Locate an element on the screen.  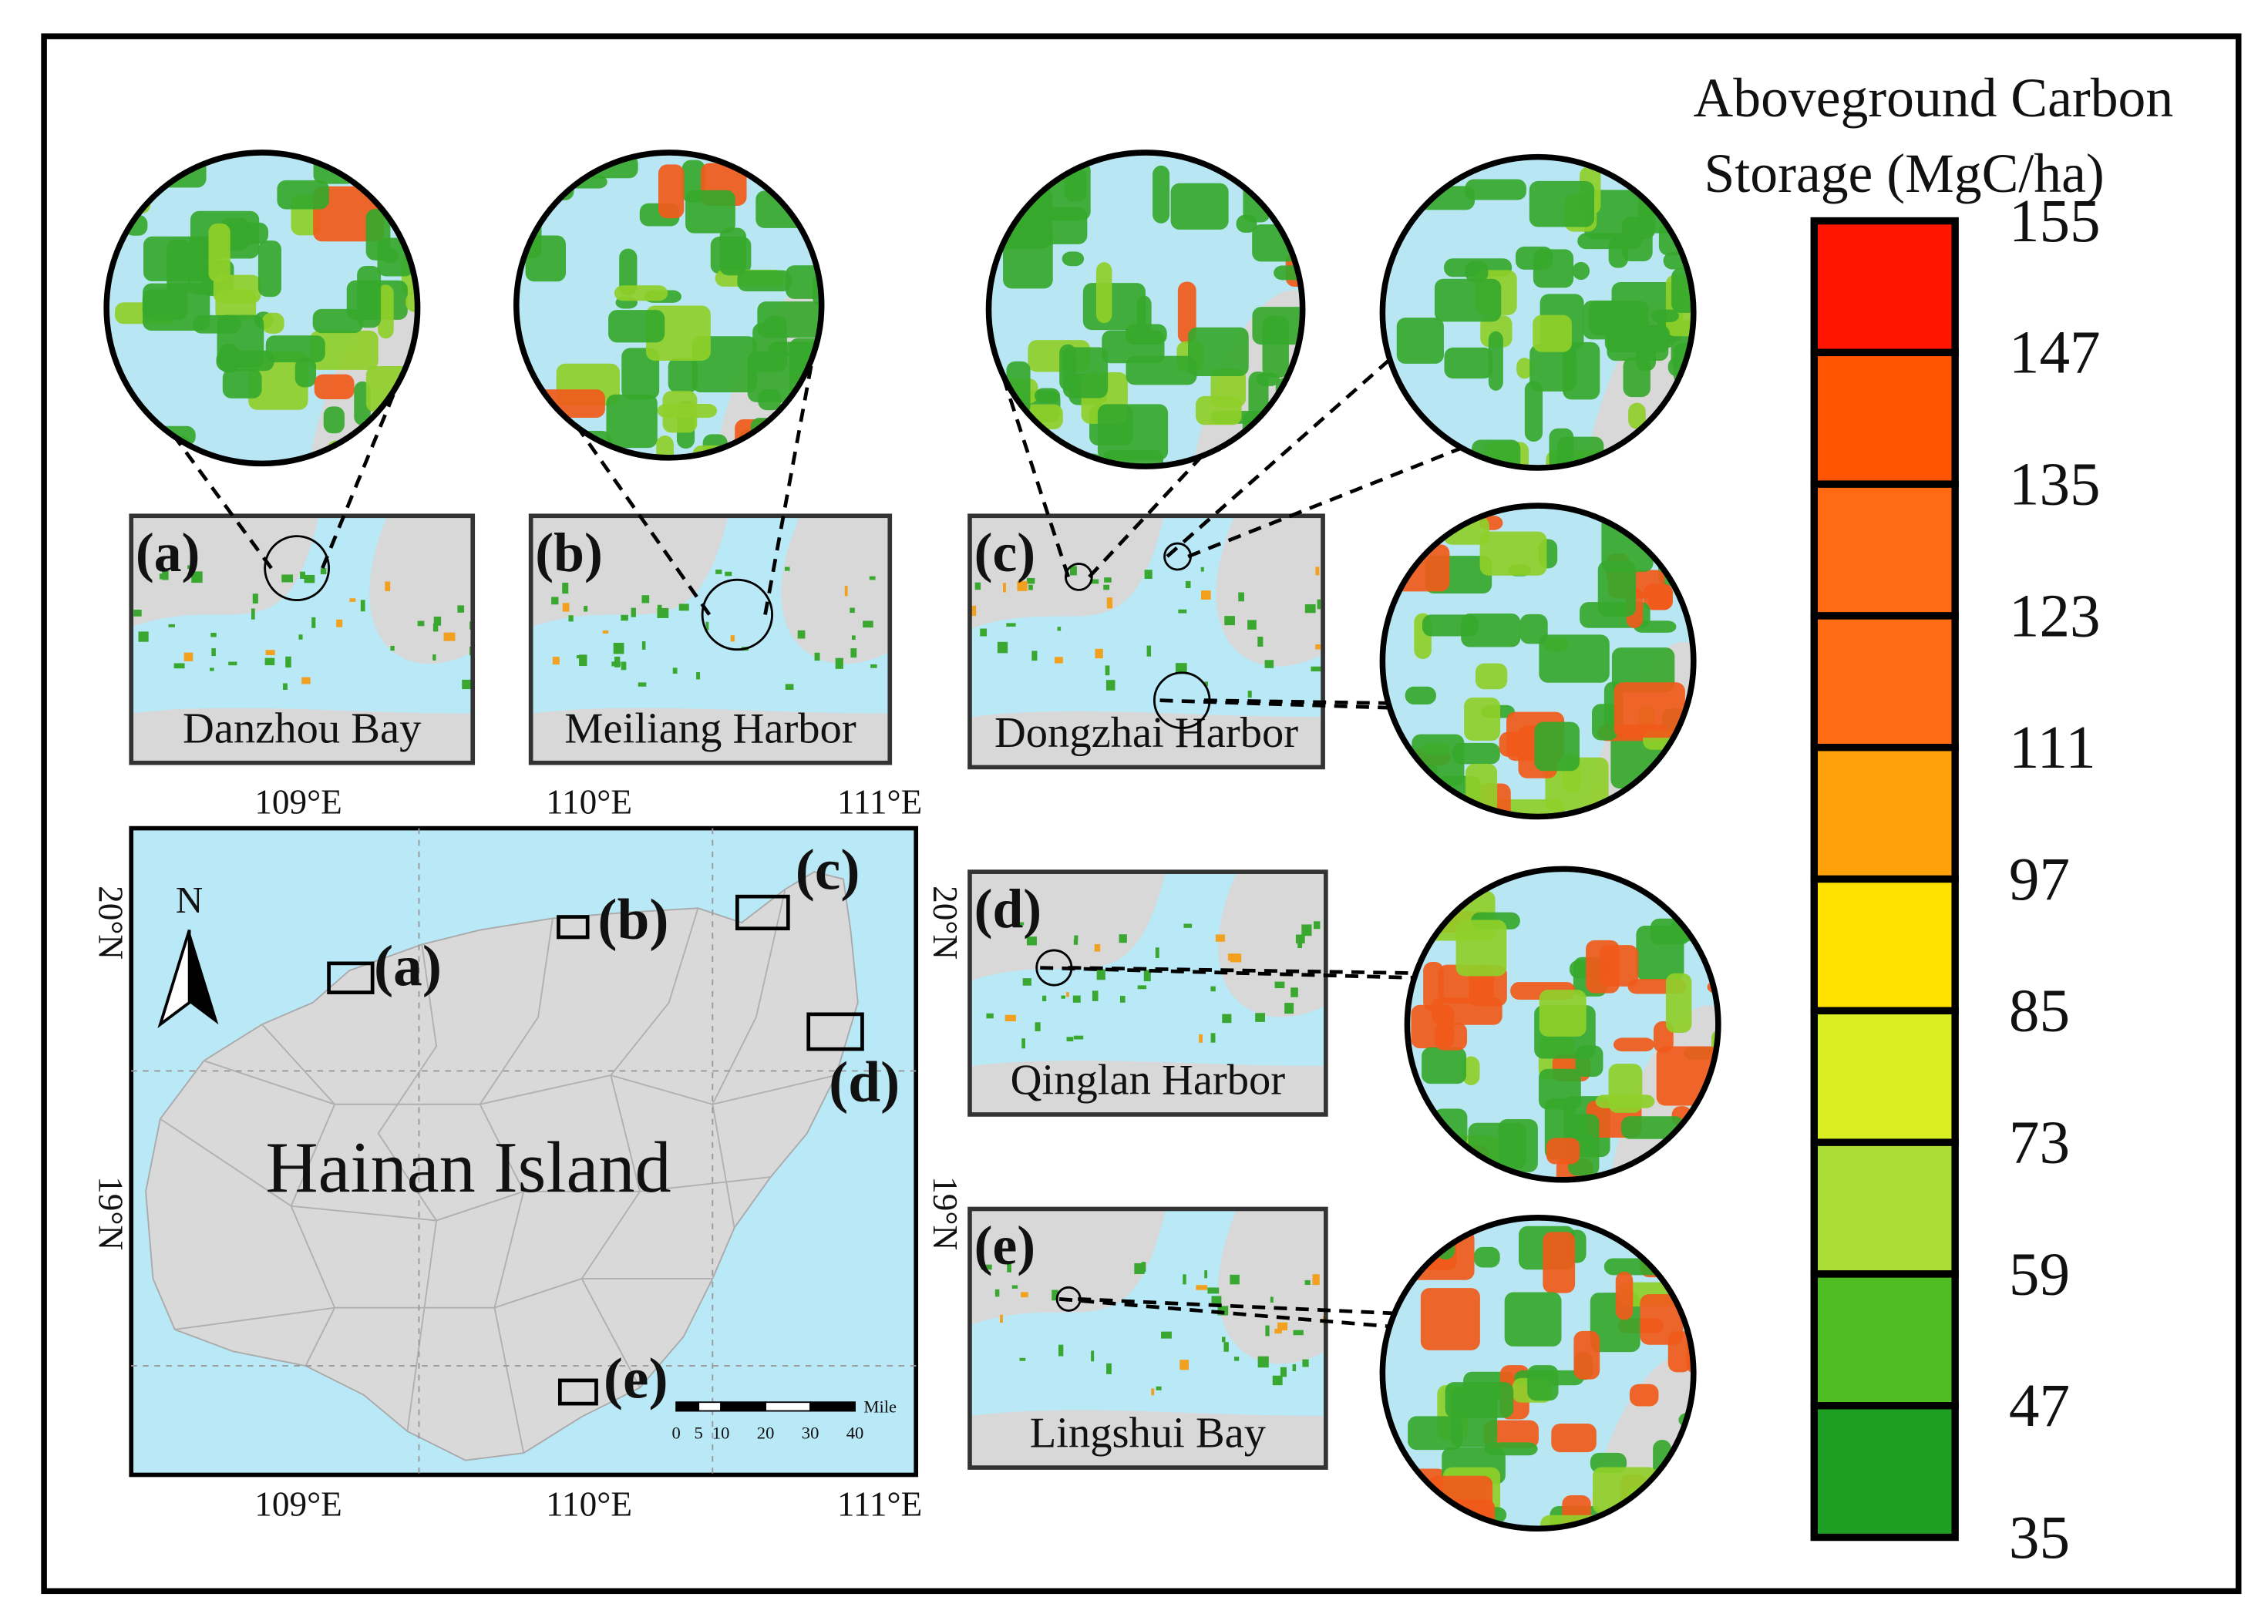
legend-tick-label: 147 is located at coordinates (2055, 353).